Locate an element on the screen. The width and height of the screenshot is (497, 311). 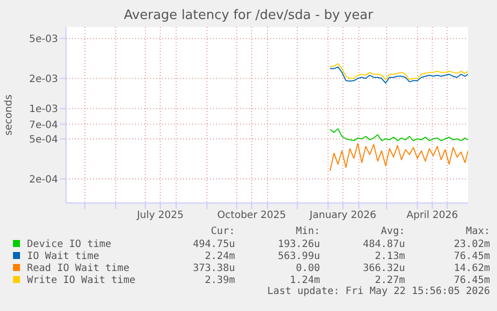
y-tick-label: 7e-04 is located at coordinates (43, 125).